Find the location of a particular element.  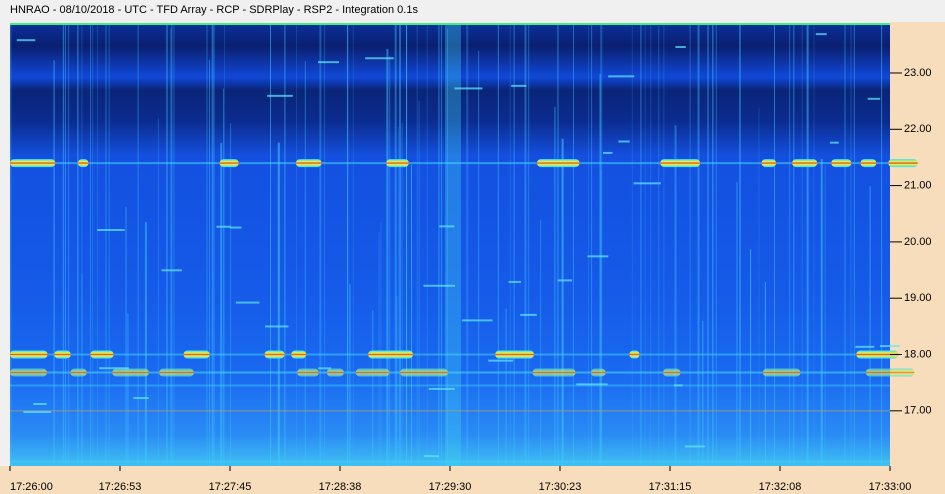

x-axis-panel is located at coordinates (472, 480).